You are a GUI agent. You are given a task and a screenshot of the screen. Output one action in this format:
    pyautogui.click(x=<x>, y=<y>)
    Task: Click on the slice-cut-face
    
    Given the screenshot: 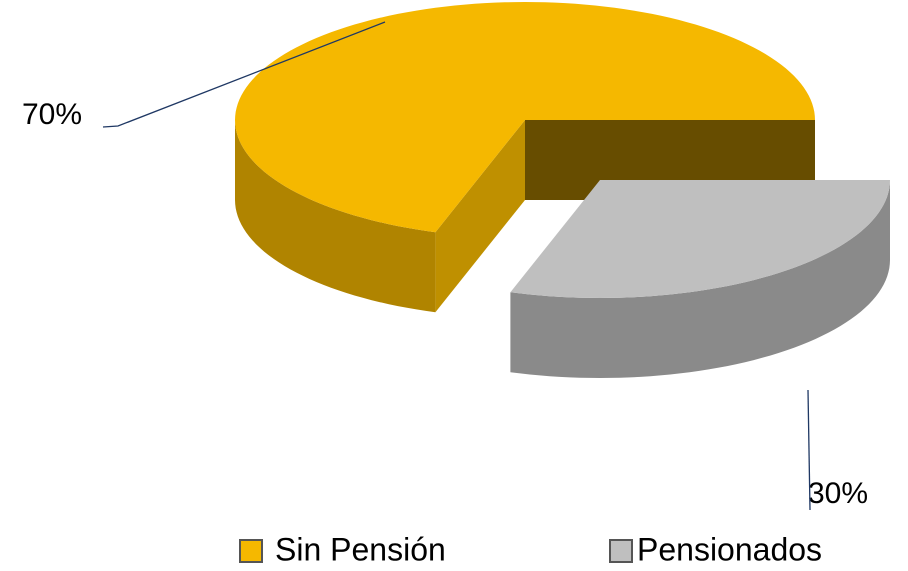 What is the action you would take?
    pyautogui.click(x=480, y=216)
    